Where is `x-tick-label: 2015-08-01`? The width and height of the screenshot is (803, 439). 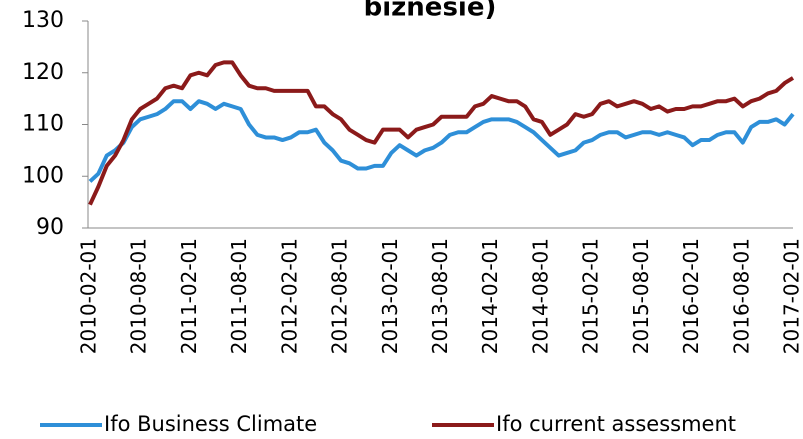 x-tick-label: 2015-08-01 is located at coordinates (641, 296).